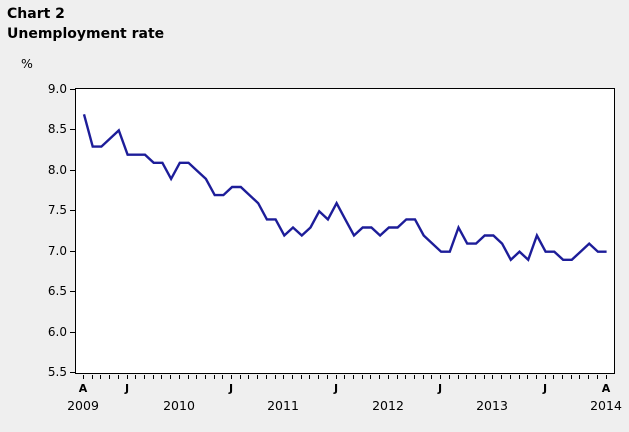  I want to click on y-axis-label: 8.0, so click(57, 170).